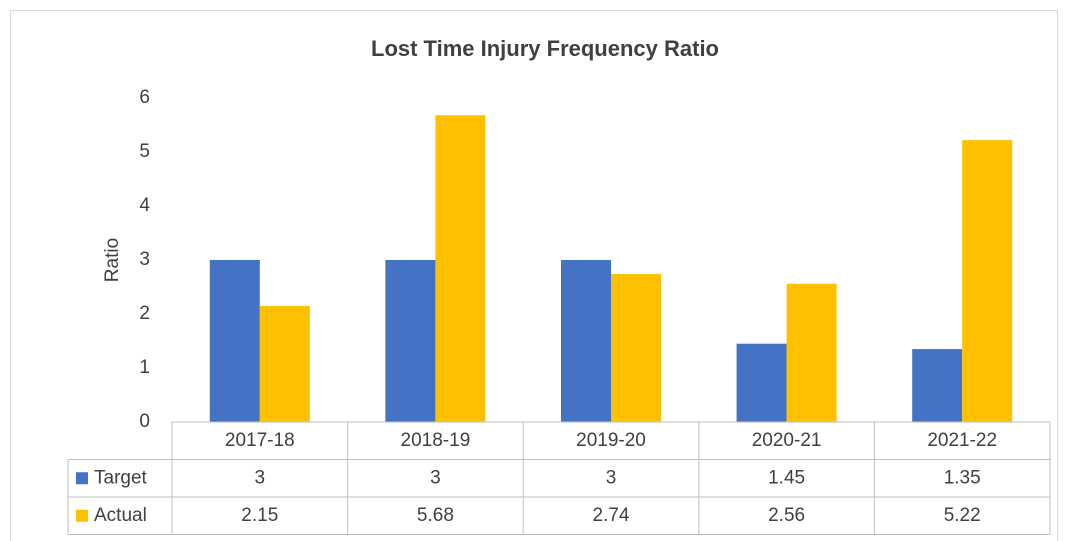  Describe the element at coordinates (144, 313) in the screenshot. I see `y-tick-label: 2` at that location.